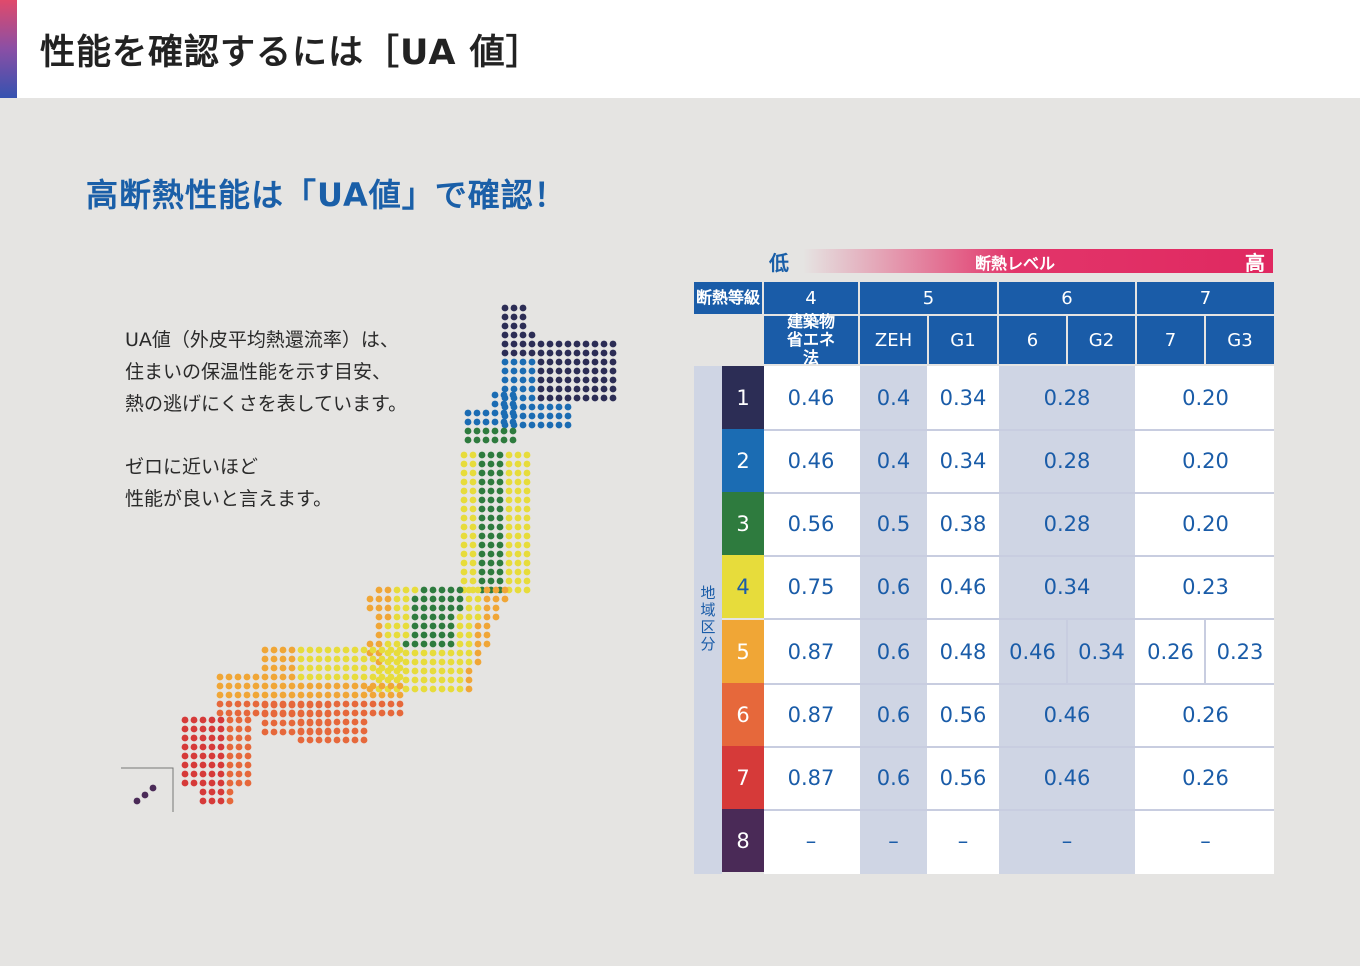  Describe the element at coordinates (1205, 460) in the screenshot. I see `value-grade7: 0.20` at that location.